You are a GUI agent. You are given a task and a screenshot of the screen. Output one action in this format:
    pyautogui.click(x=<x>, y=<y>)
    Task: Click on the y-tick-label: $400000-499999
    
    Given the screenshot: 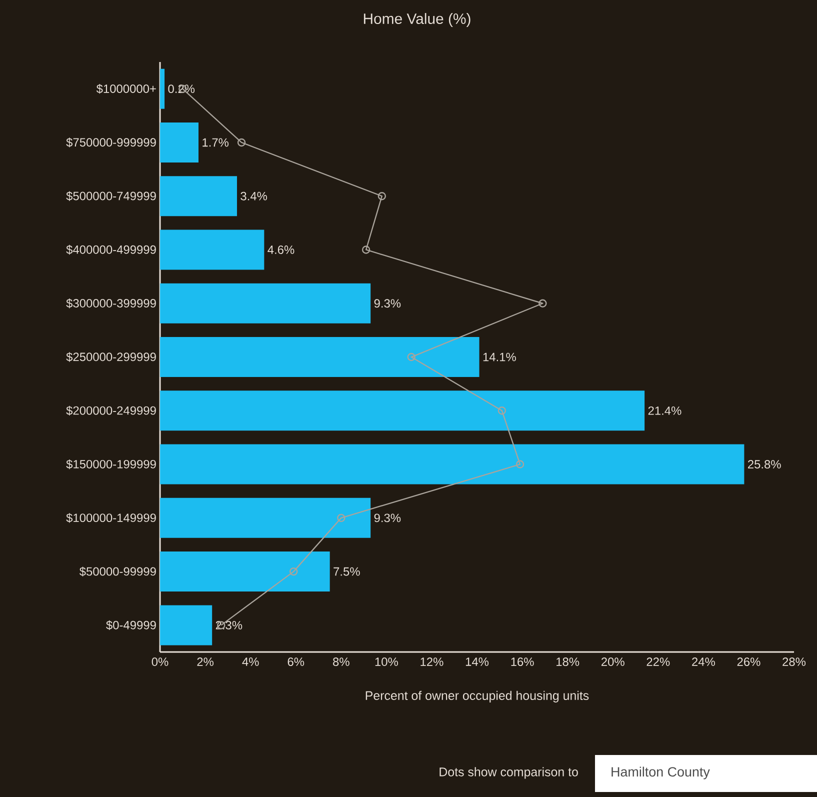 What is the action you would take?
    pyautogui.click(x=111, y=249)
    